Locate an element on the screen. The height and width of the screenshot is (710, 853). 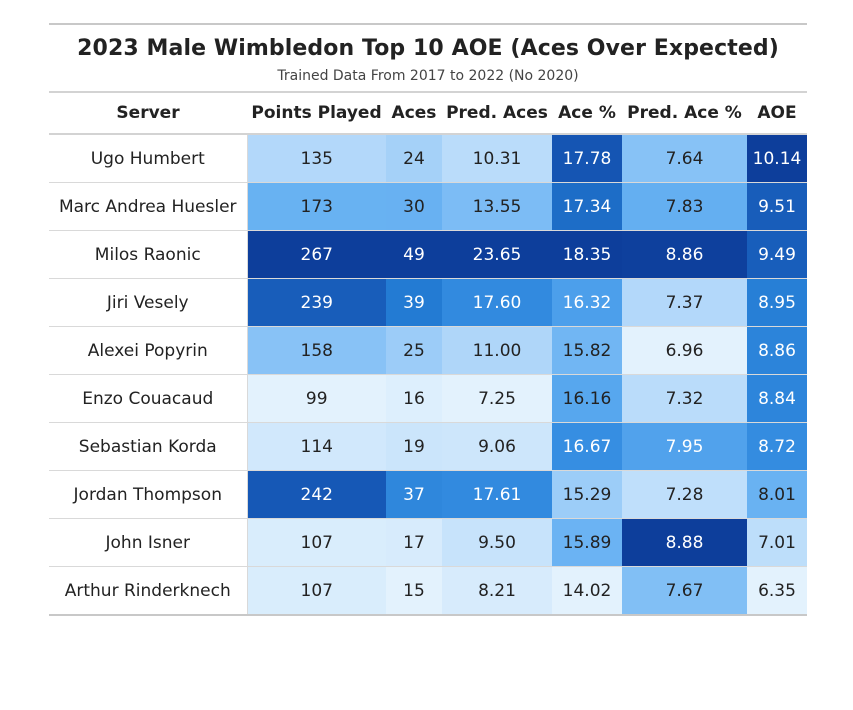
value-cell: 7.01 is located at coordinates (777, 542).